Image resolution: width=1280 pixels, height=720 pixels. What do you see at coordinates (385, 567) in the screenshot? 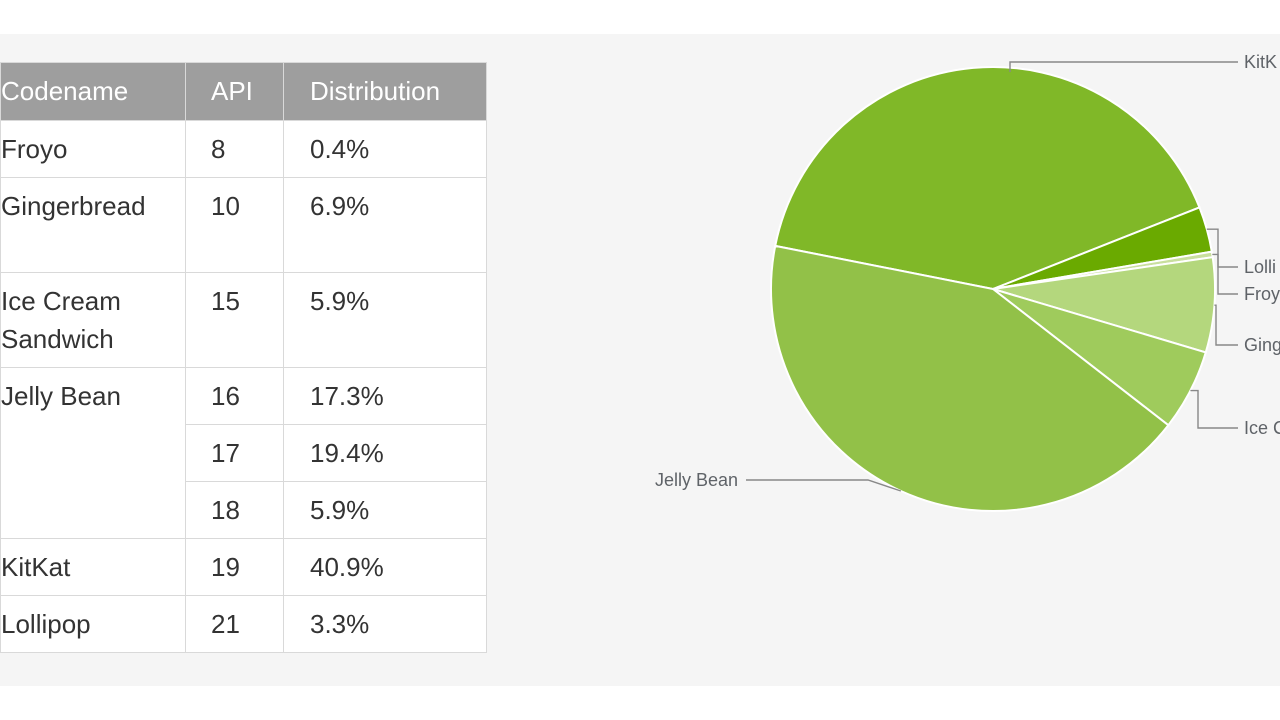
I see `cell-distribution: 40.9%` at bounding box center [385, 567].